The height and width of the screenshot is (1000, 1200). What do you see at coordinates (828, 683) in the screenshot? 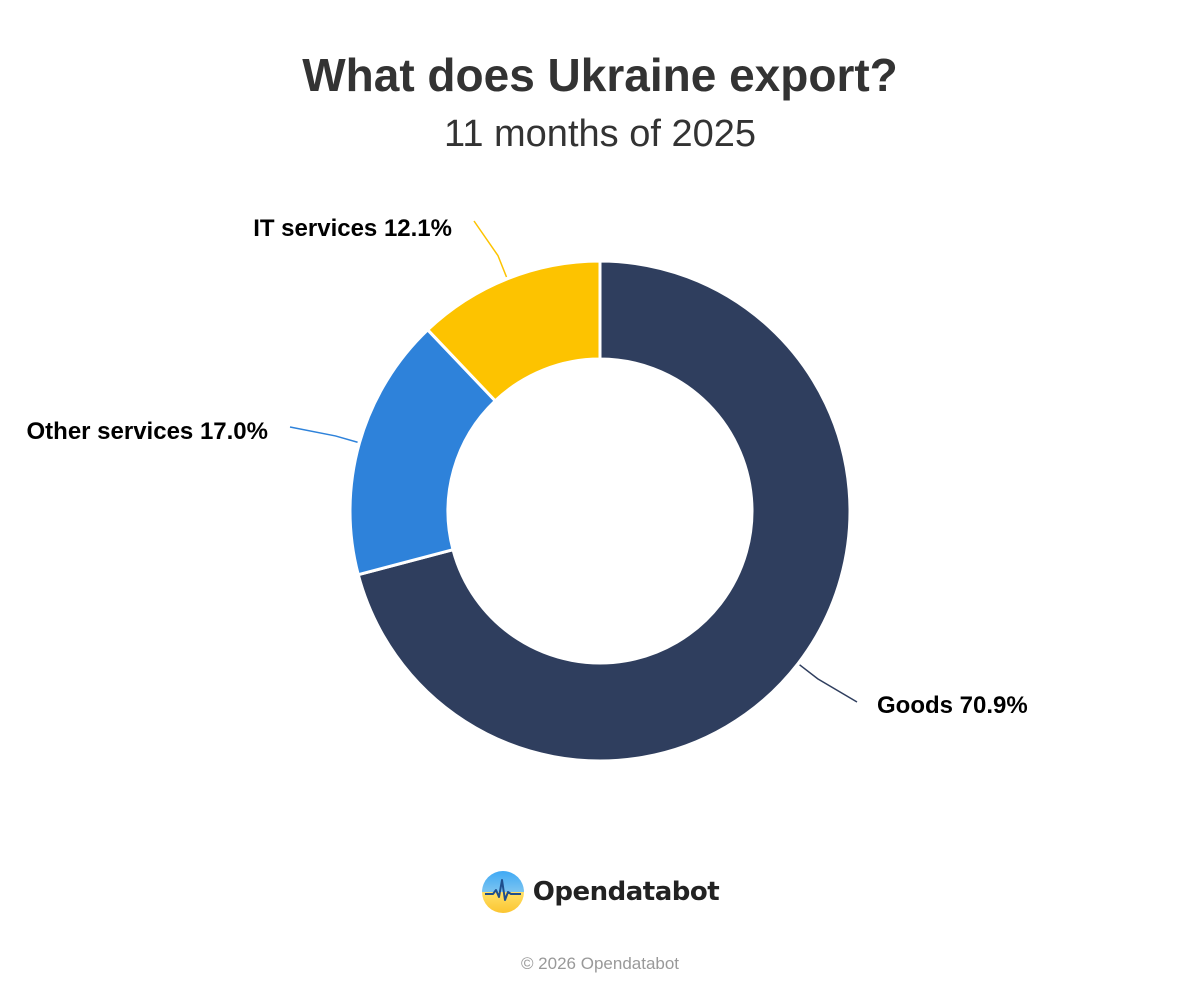
I see `leader-line-goods` at bounding box center [828, 683].